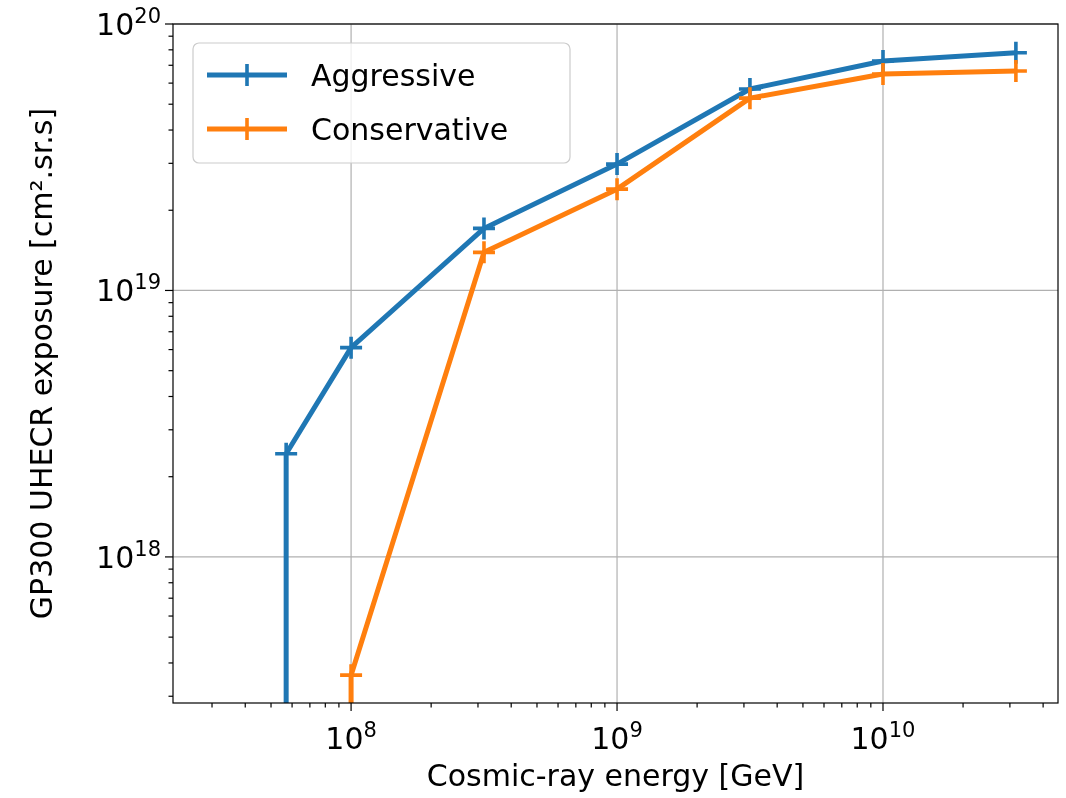 The width and height of the screenshot is (1066, 798). Describe the element at coordinates (393, 75) in the screenshot. I see `legend-label: Aggressive` at that location.